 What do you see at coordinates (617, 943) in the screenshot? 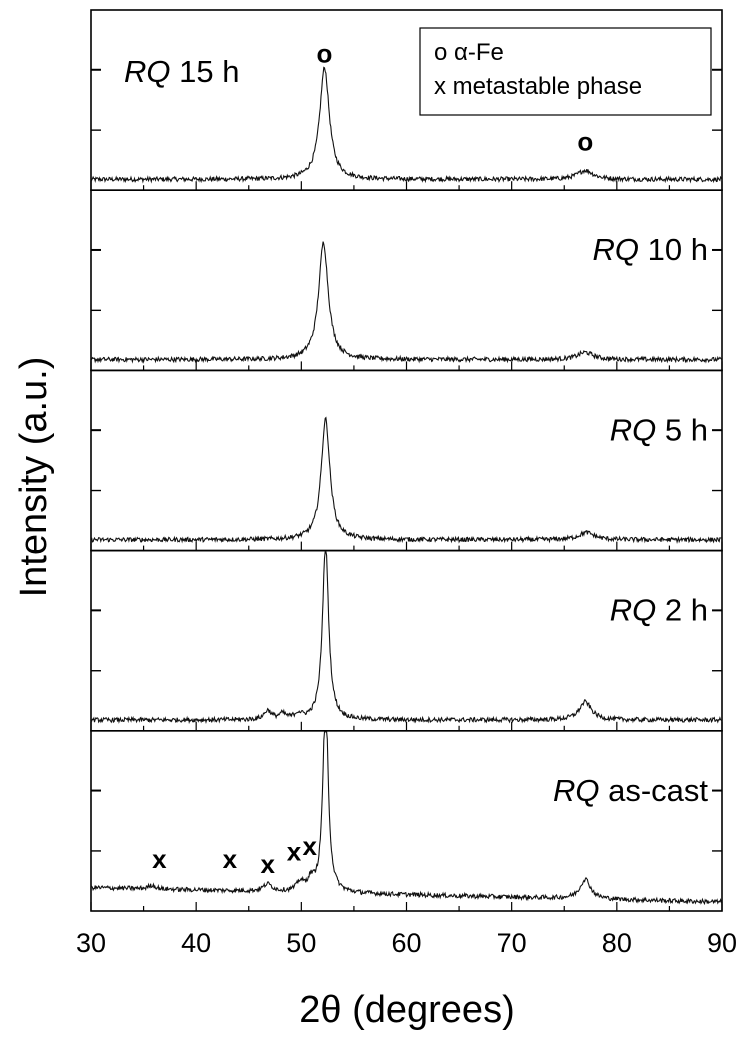
I see `x-tick-label: 80` at bounding box center [617, 943].